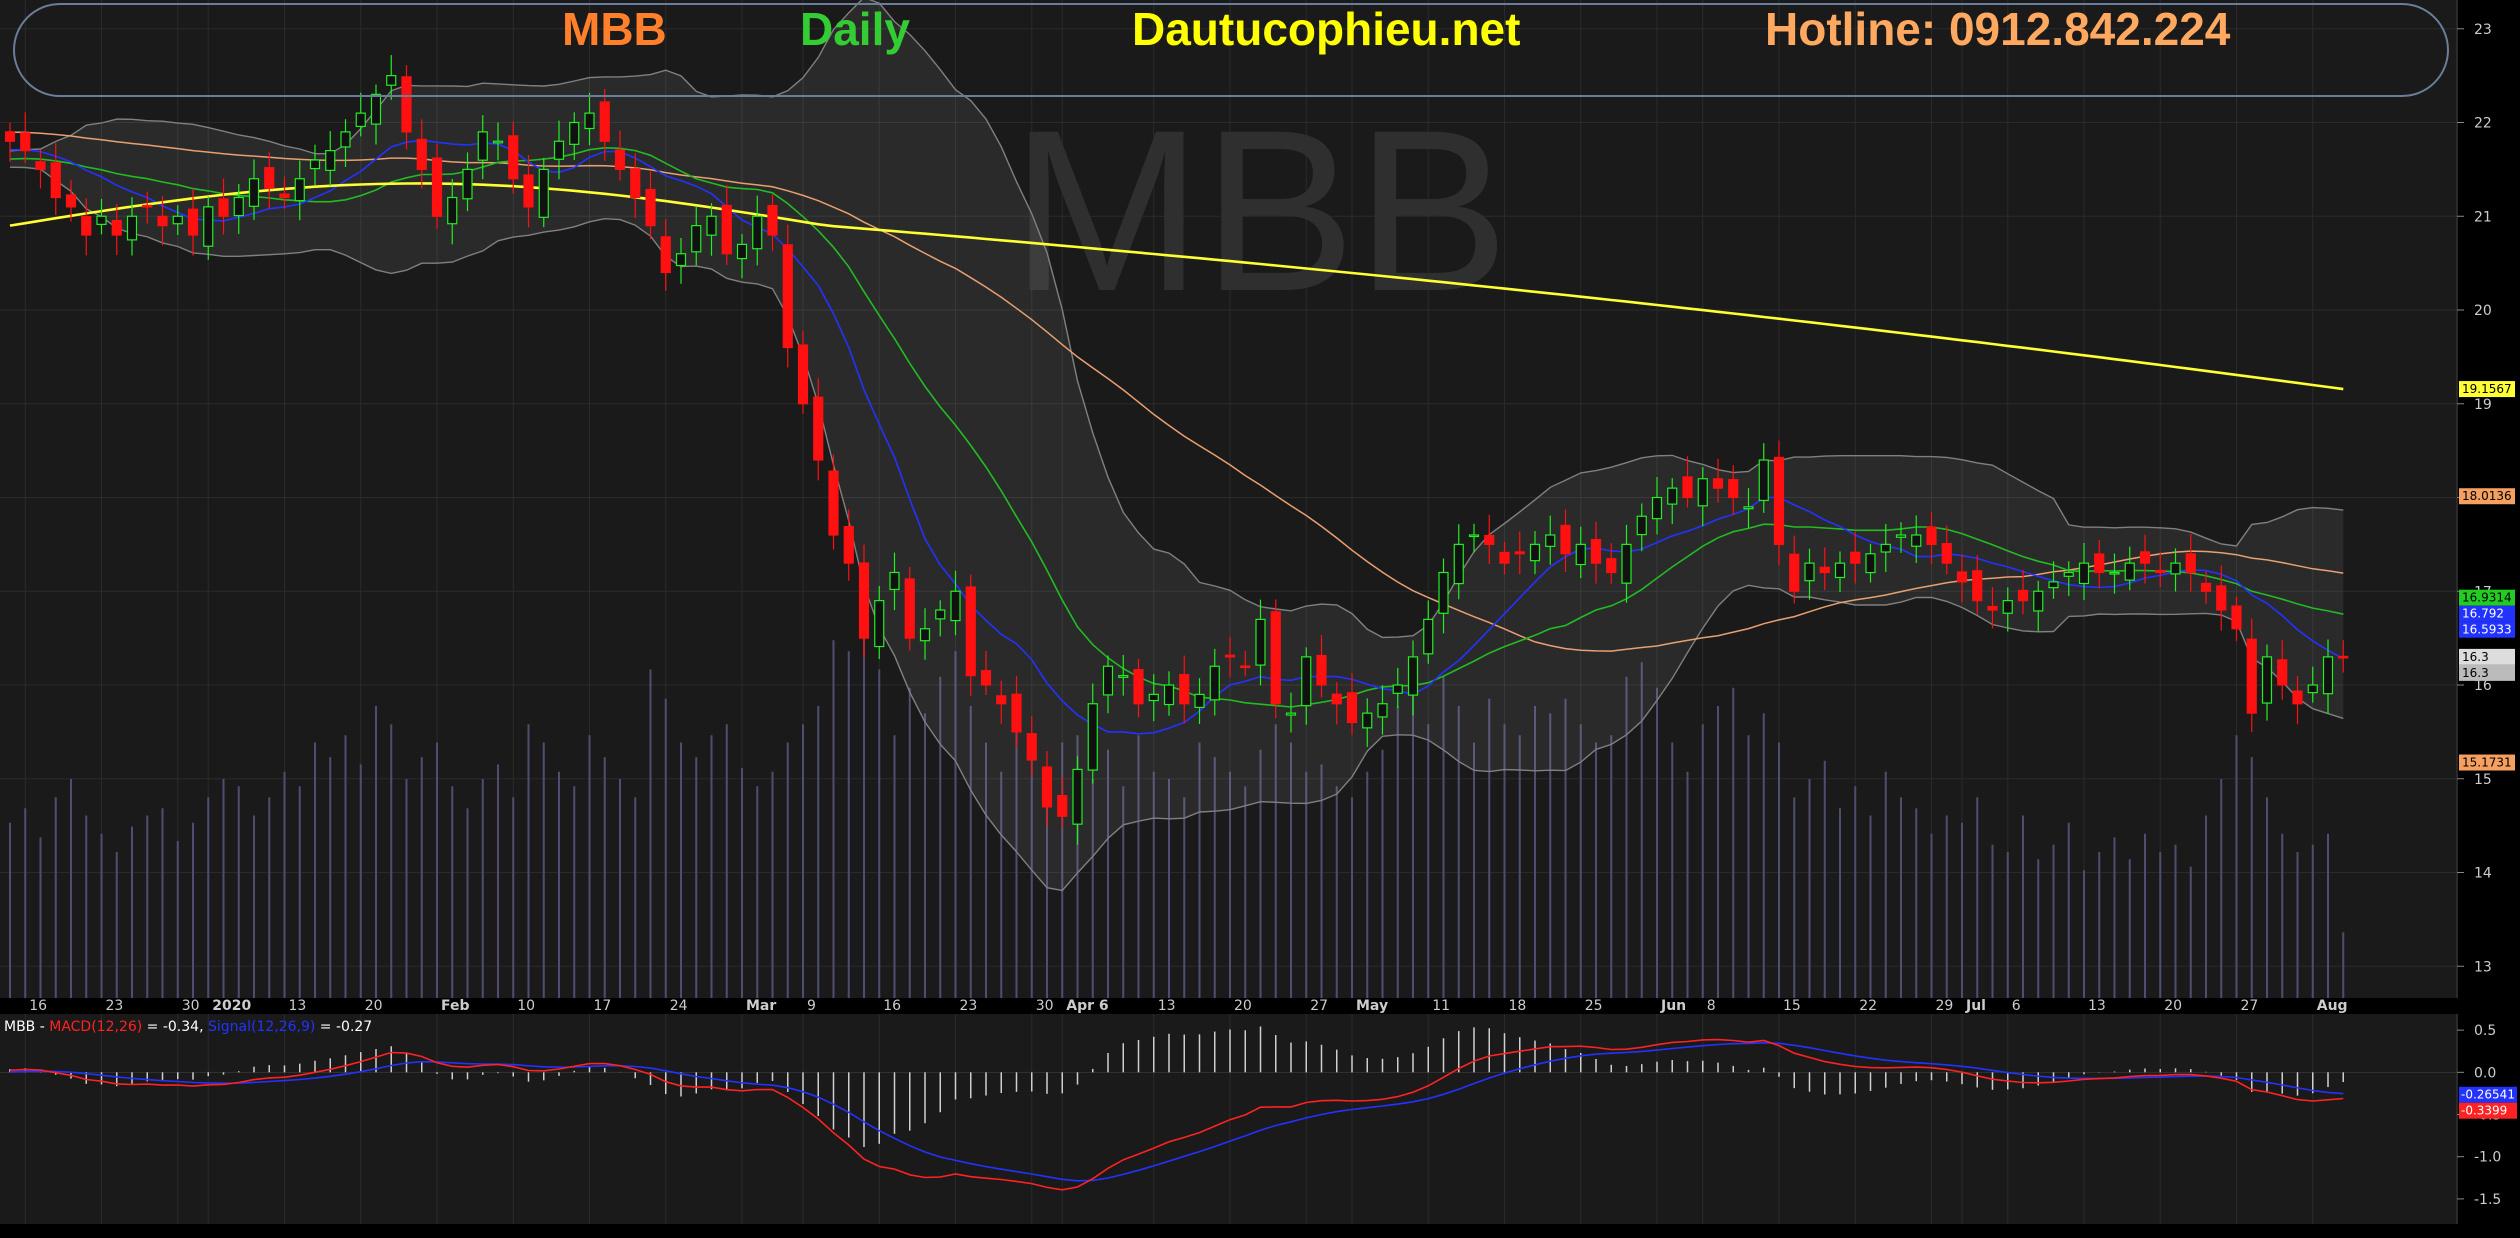 The height and width of the screenshot is (1238, 2520). I want to click on date-tick-label: 16, so click(892, 1006).